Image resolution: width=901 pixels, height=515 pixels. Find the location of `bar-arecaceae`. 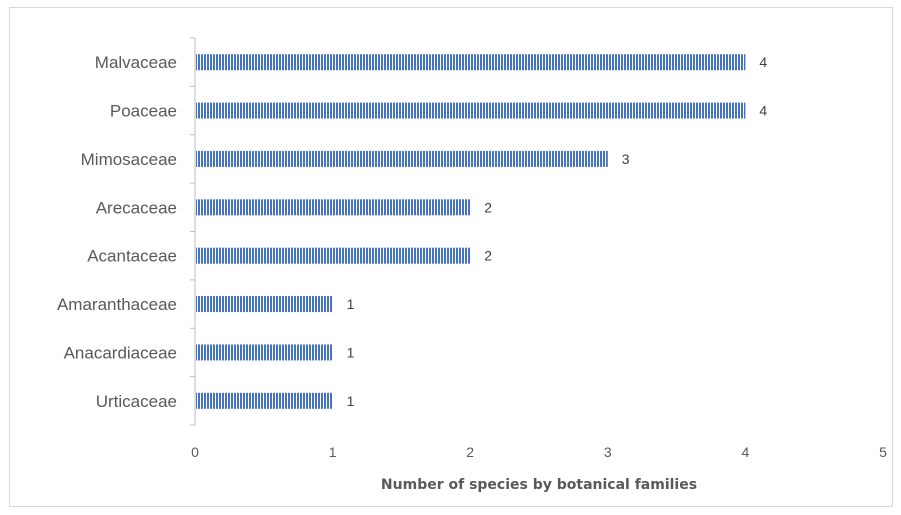

bar-arecaceae is located at coordinates (333, 207).